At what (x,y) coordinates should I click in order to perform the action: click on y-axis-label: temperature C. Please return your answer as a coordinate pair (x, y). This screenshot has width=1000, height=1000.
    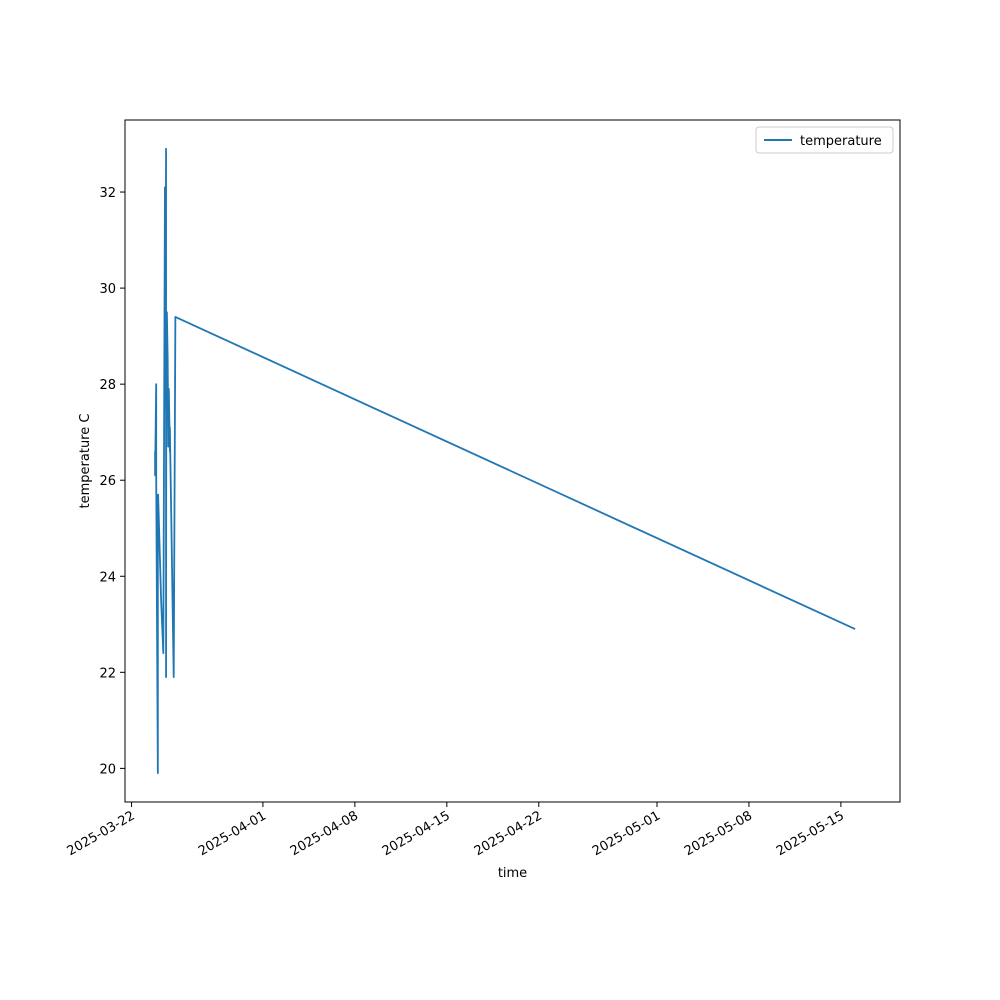
    Looking at the image, I should click on (85, 461).